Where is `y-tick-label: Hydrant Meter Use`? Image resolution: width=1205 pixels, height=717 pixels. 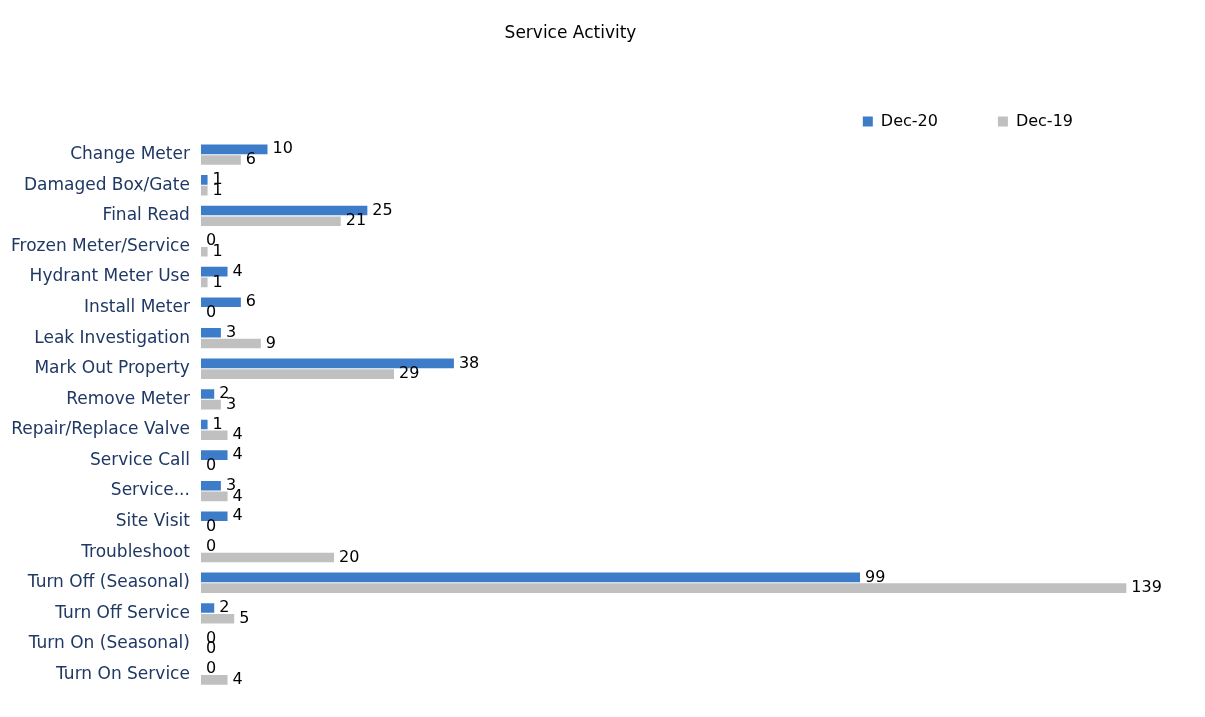 y-tick-label: Hydrant Meter Use is located at coordinates (109, 275).